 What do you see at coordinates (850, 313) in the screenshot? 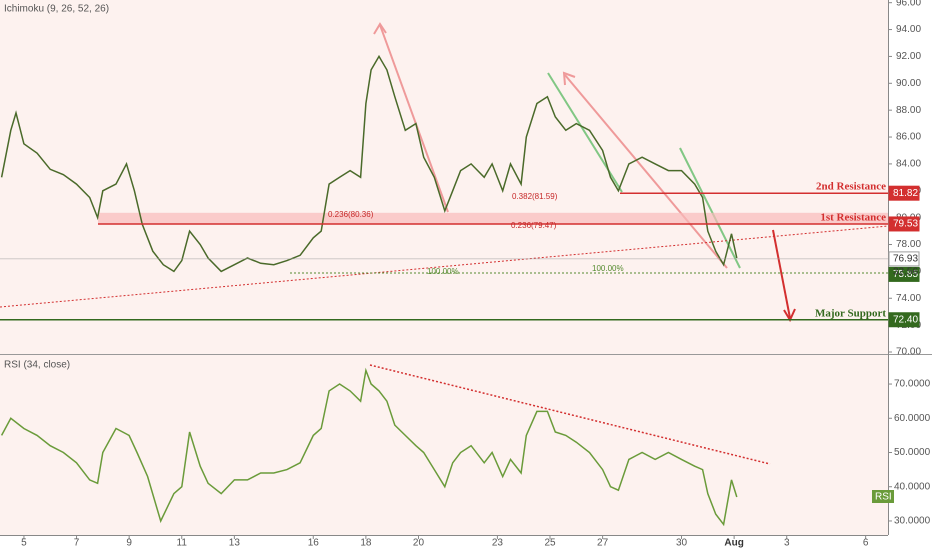
I see `level-label: Major Support` at bounding box center [850, 313].